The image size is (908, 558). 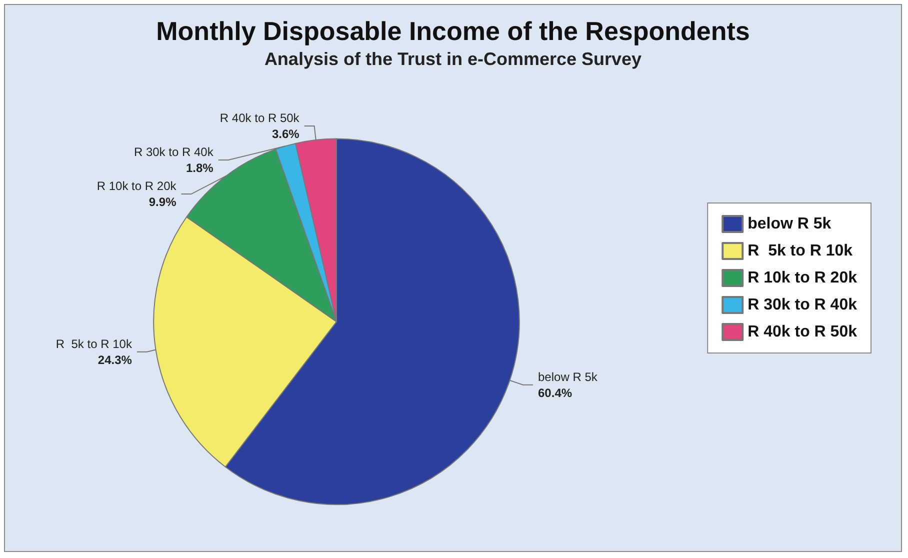 What do you see at coordinates (286, 134) in the screenshot?
I see `data-label: 3.6%` at bounding box center [286, 134].